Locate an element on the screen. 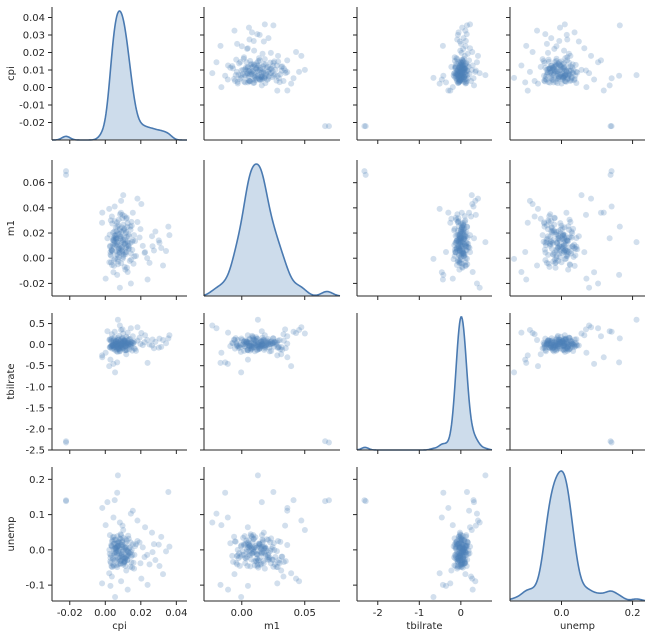 The image size is (650, 634). x-tick-label-tbilrate: -2 is located at coordinates (378, 613).